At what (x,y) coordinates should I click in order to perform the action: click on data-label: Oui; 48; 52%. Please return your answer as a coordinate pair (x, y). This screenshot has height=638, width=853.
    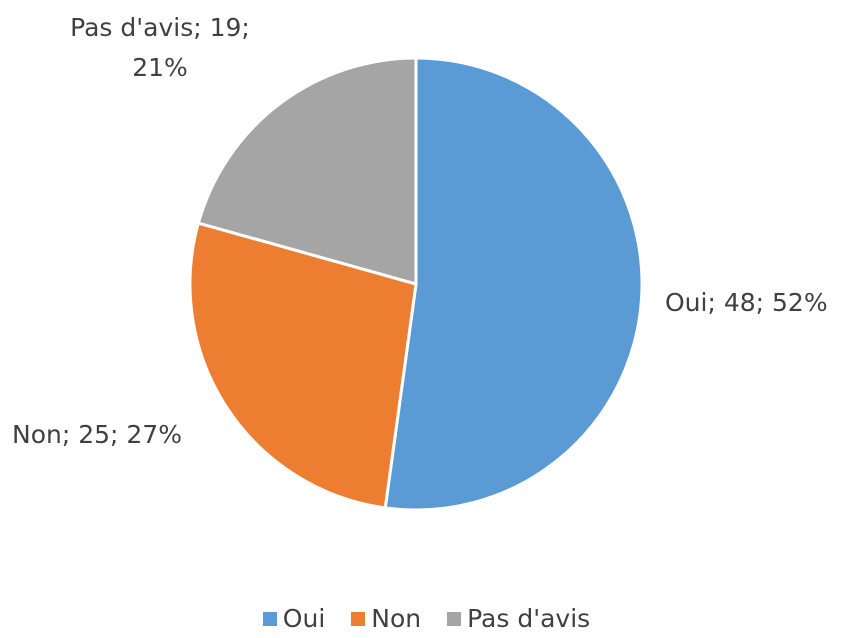
    Looking at the image, I should click on (746, 302).